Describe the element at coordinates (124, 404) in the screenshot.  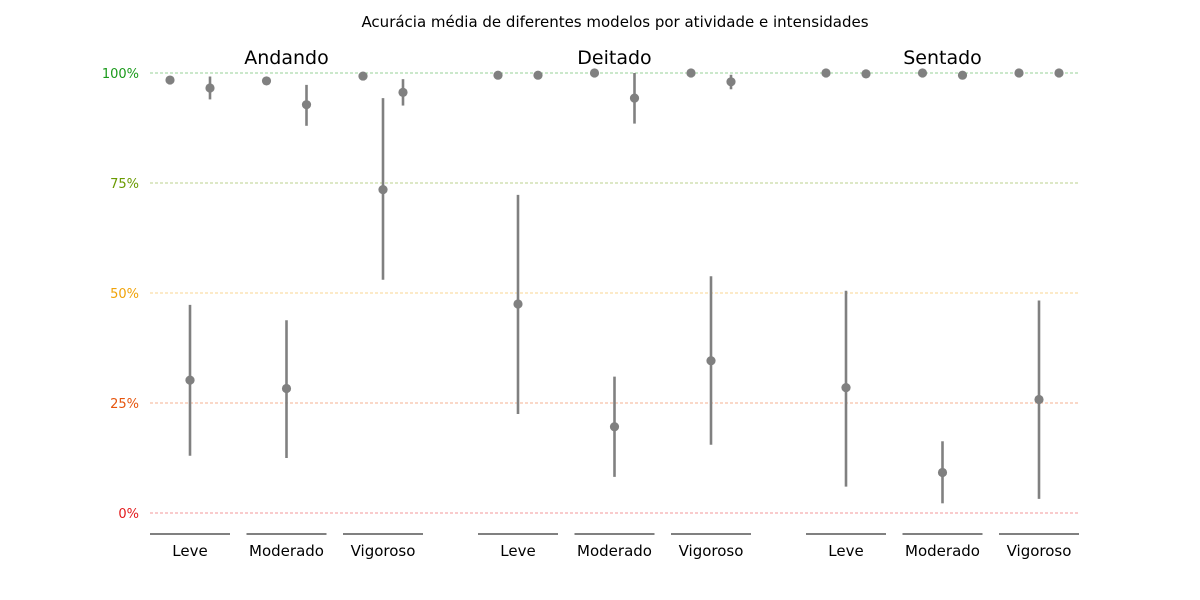
I see `y-tick-label: 25%` at that location.